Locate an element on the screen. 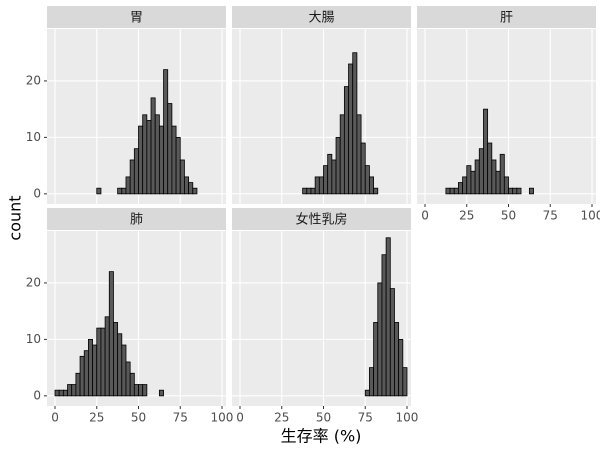  strip-label: 肺 is located at coordinates (136, 220).